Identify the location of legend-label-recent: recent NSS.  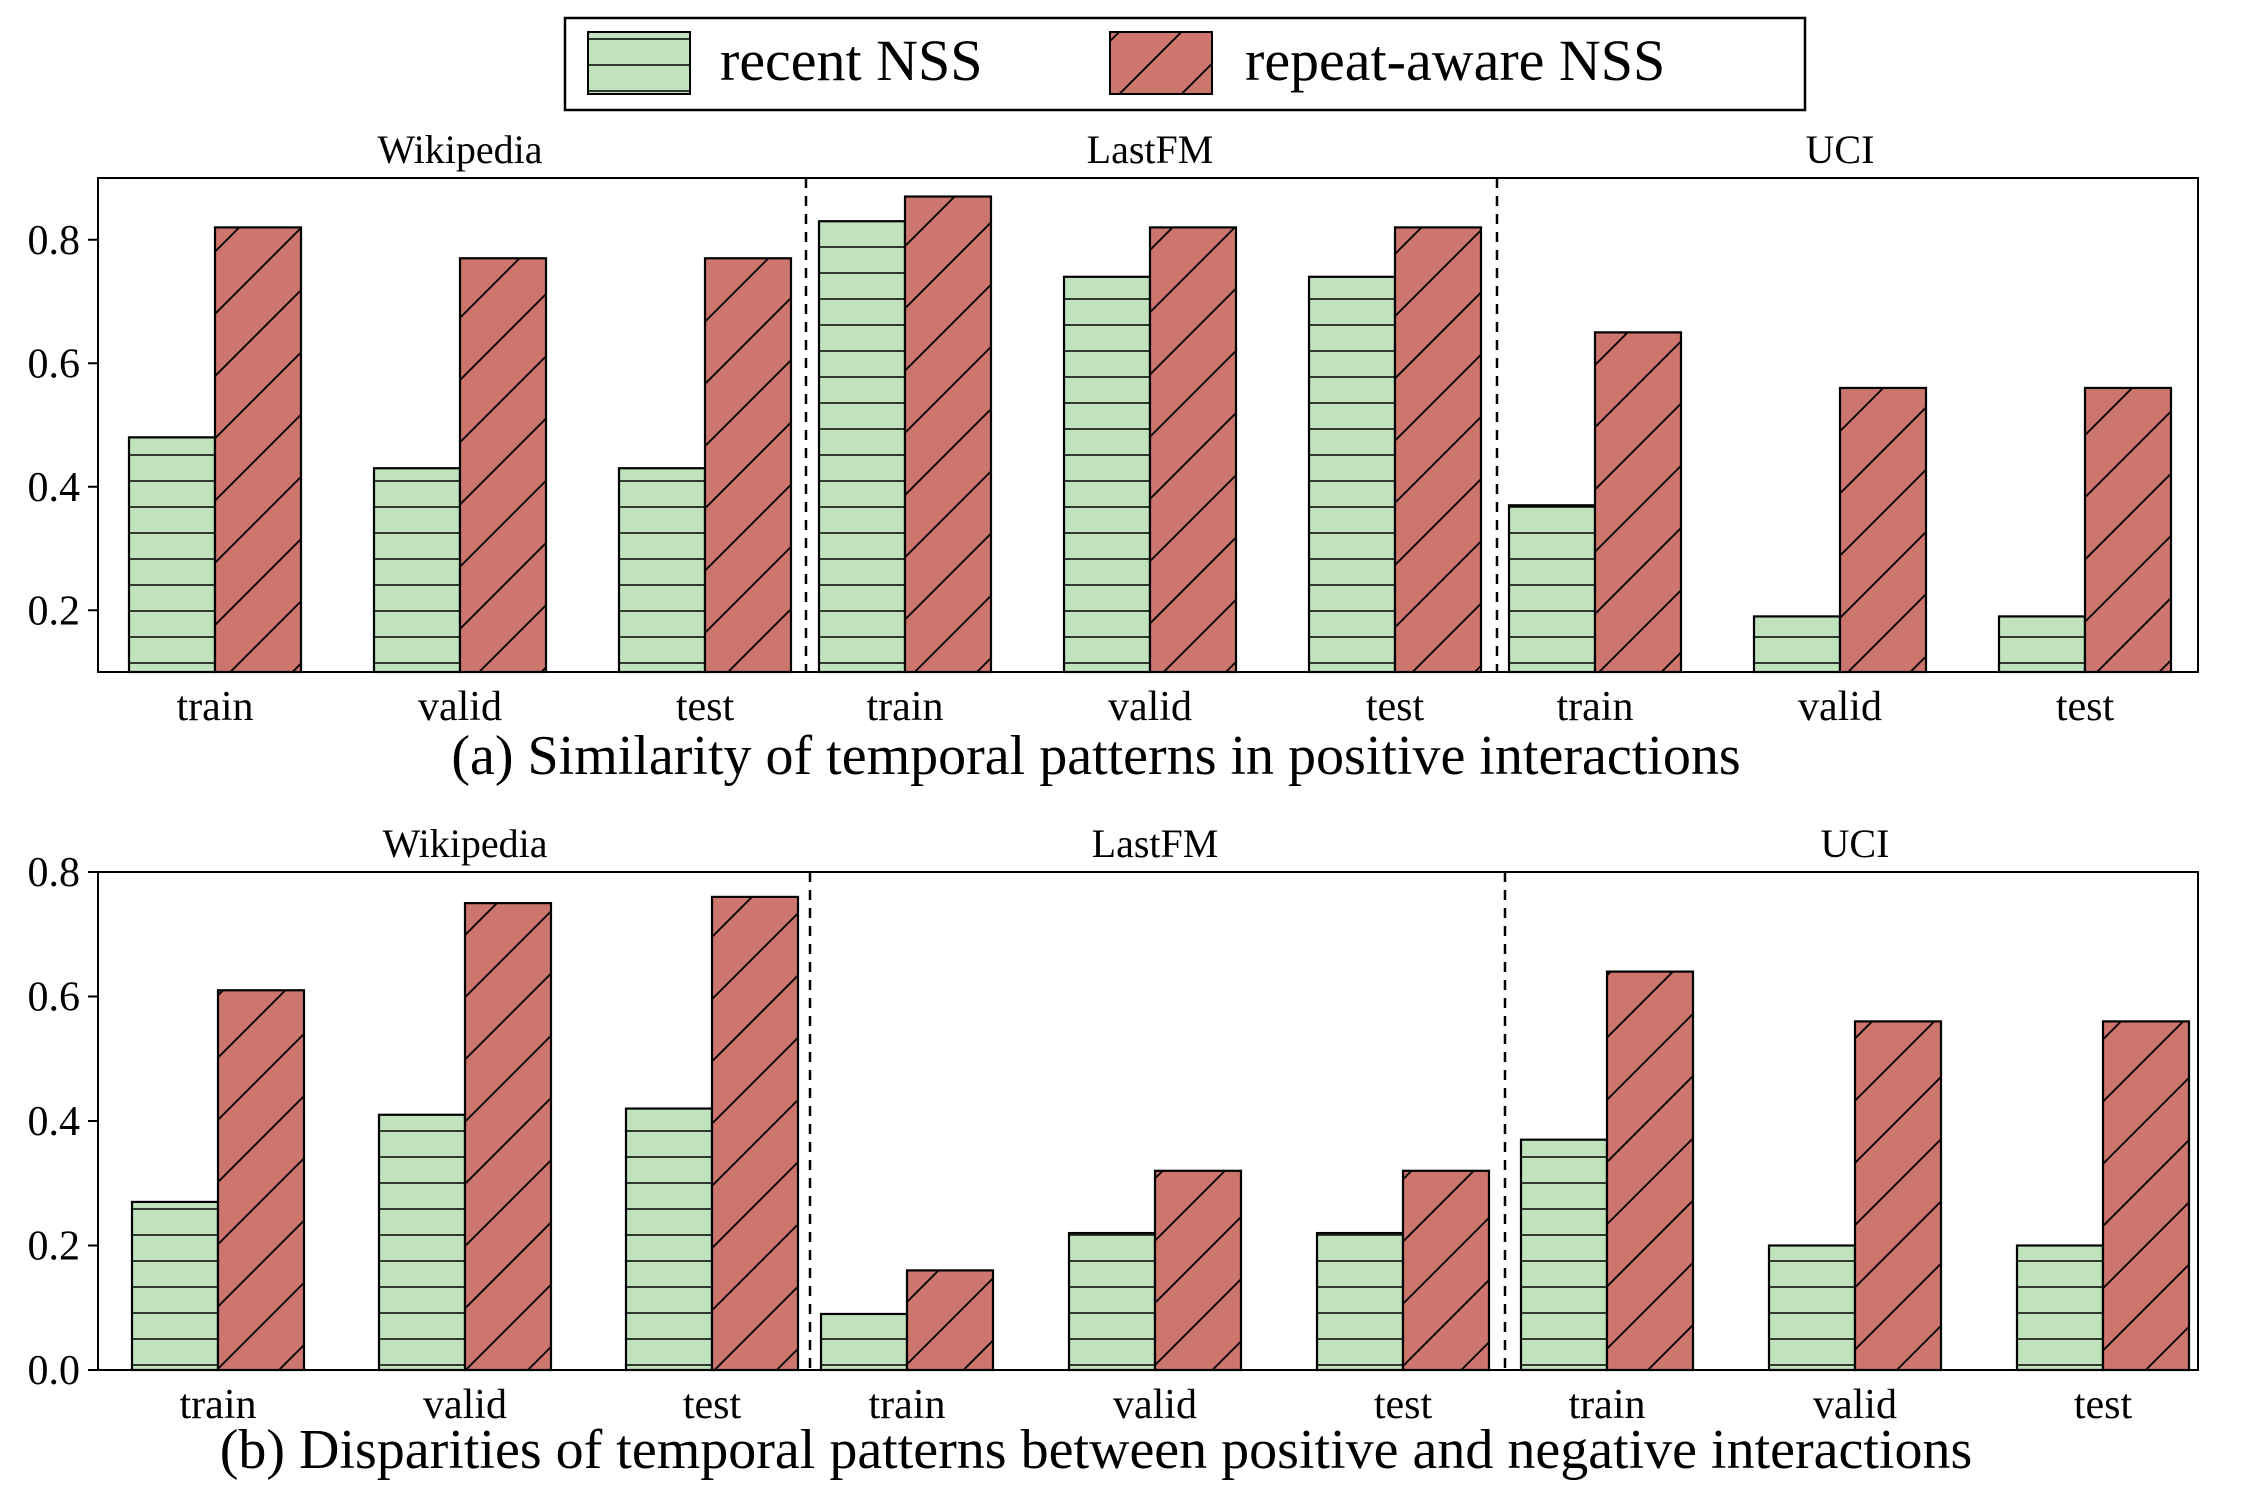
(851, 60).